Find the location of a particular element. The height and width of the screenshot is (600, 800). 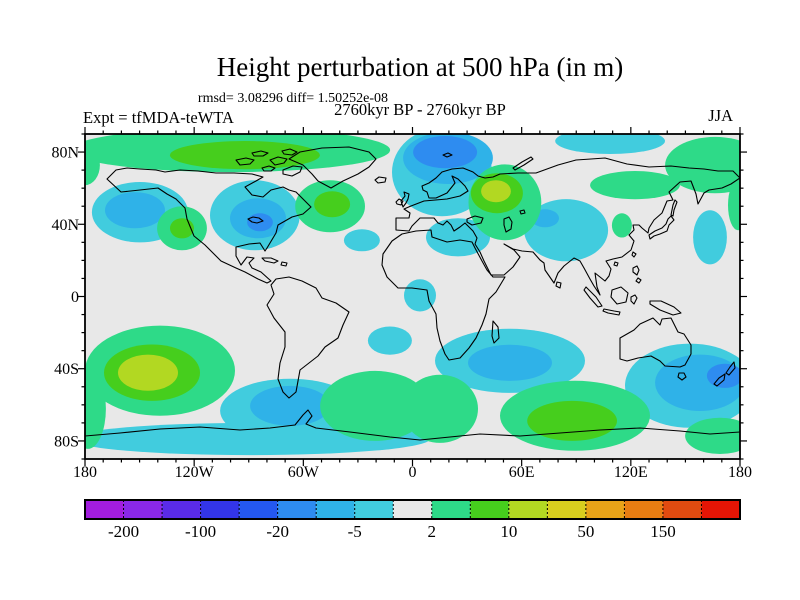

coast-great-lakes is located at coordinates (255, 220).